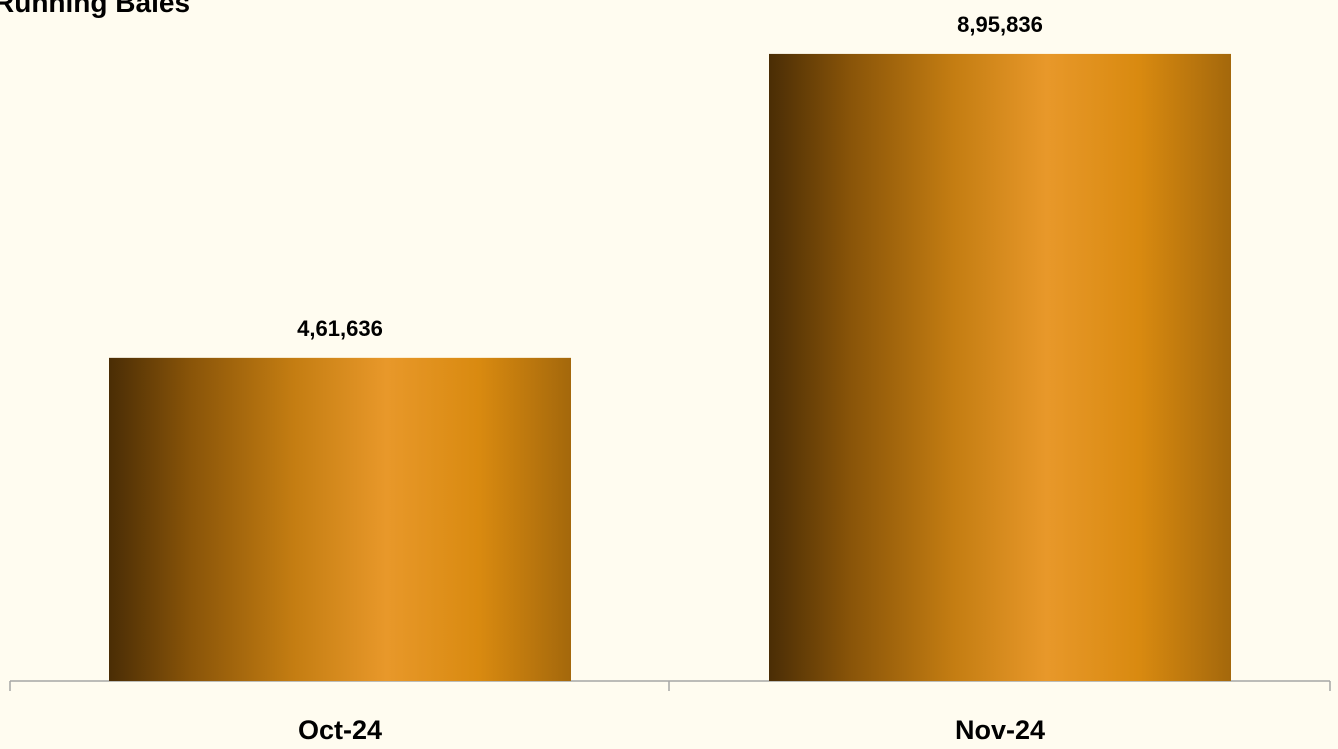 The image size is (1338, 749). I want to click on data-label: 4,61,636, so click(340, 328).